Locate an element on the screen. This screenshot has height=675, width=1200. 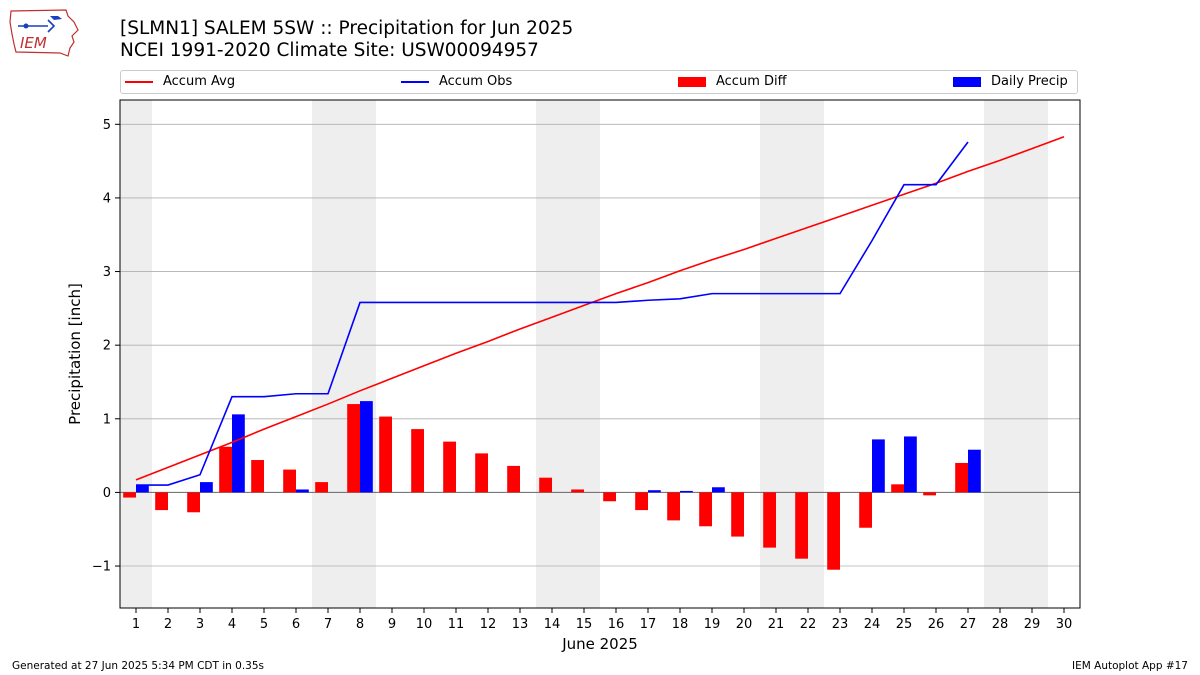
legend-patch-accum-diff is located at coordinates (692, 81).